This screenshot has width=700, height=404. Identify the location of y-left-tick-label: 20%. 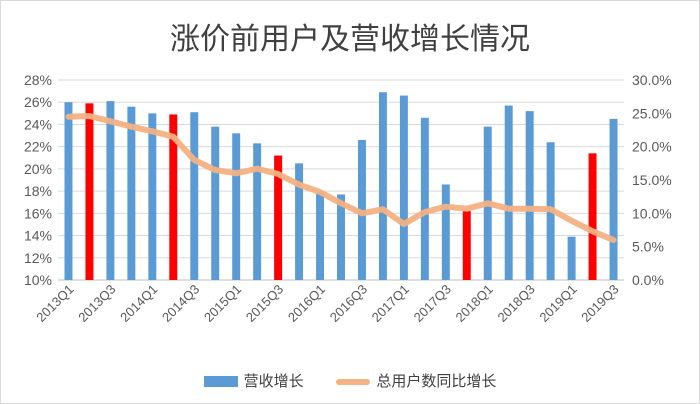
(38, 169).